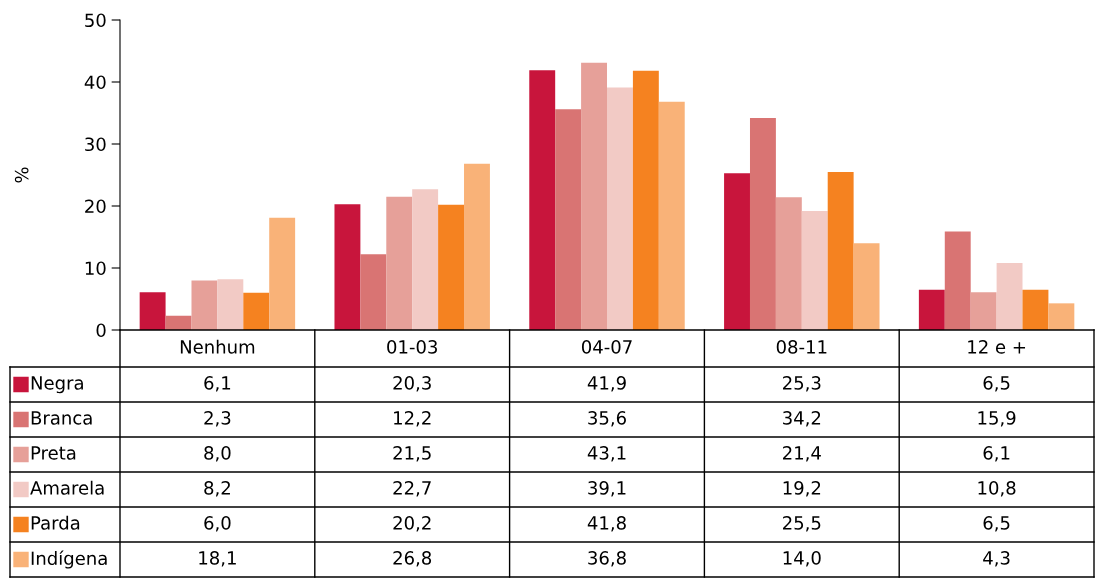 This screenshot has height=580, width=1096. What do you see at coordinates (95, 268) in the screenshot?
I see `y-tick-label: 10` at bounding box center [95, 268].